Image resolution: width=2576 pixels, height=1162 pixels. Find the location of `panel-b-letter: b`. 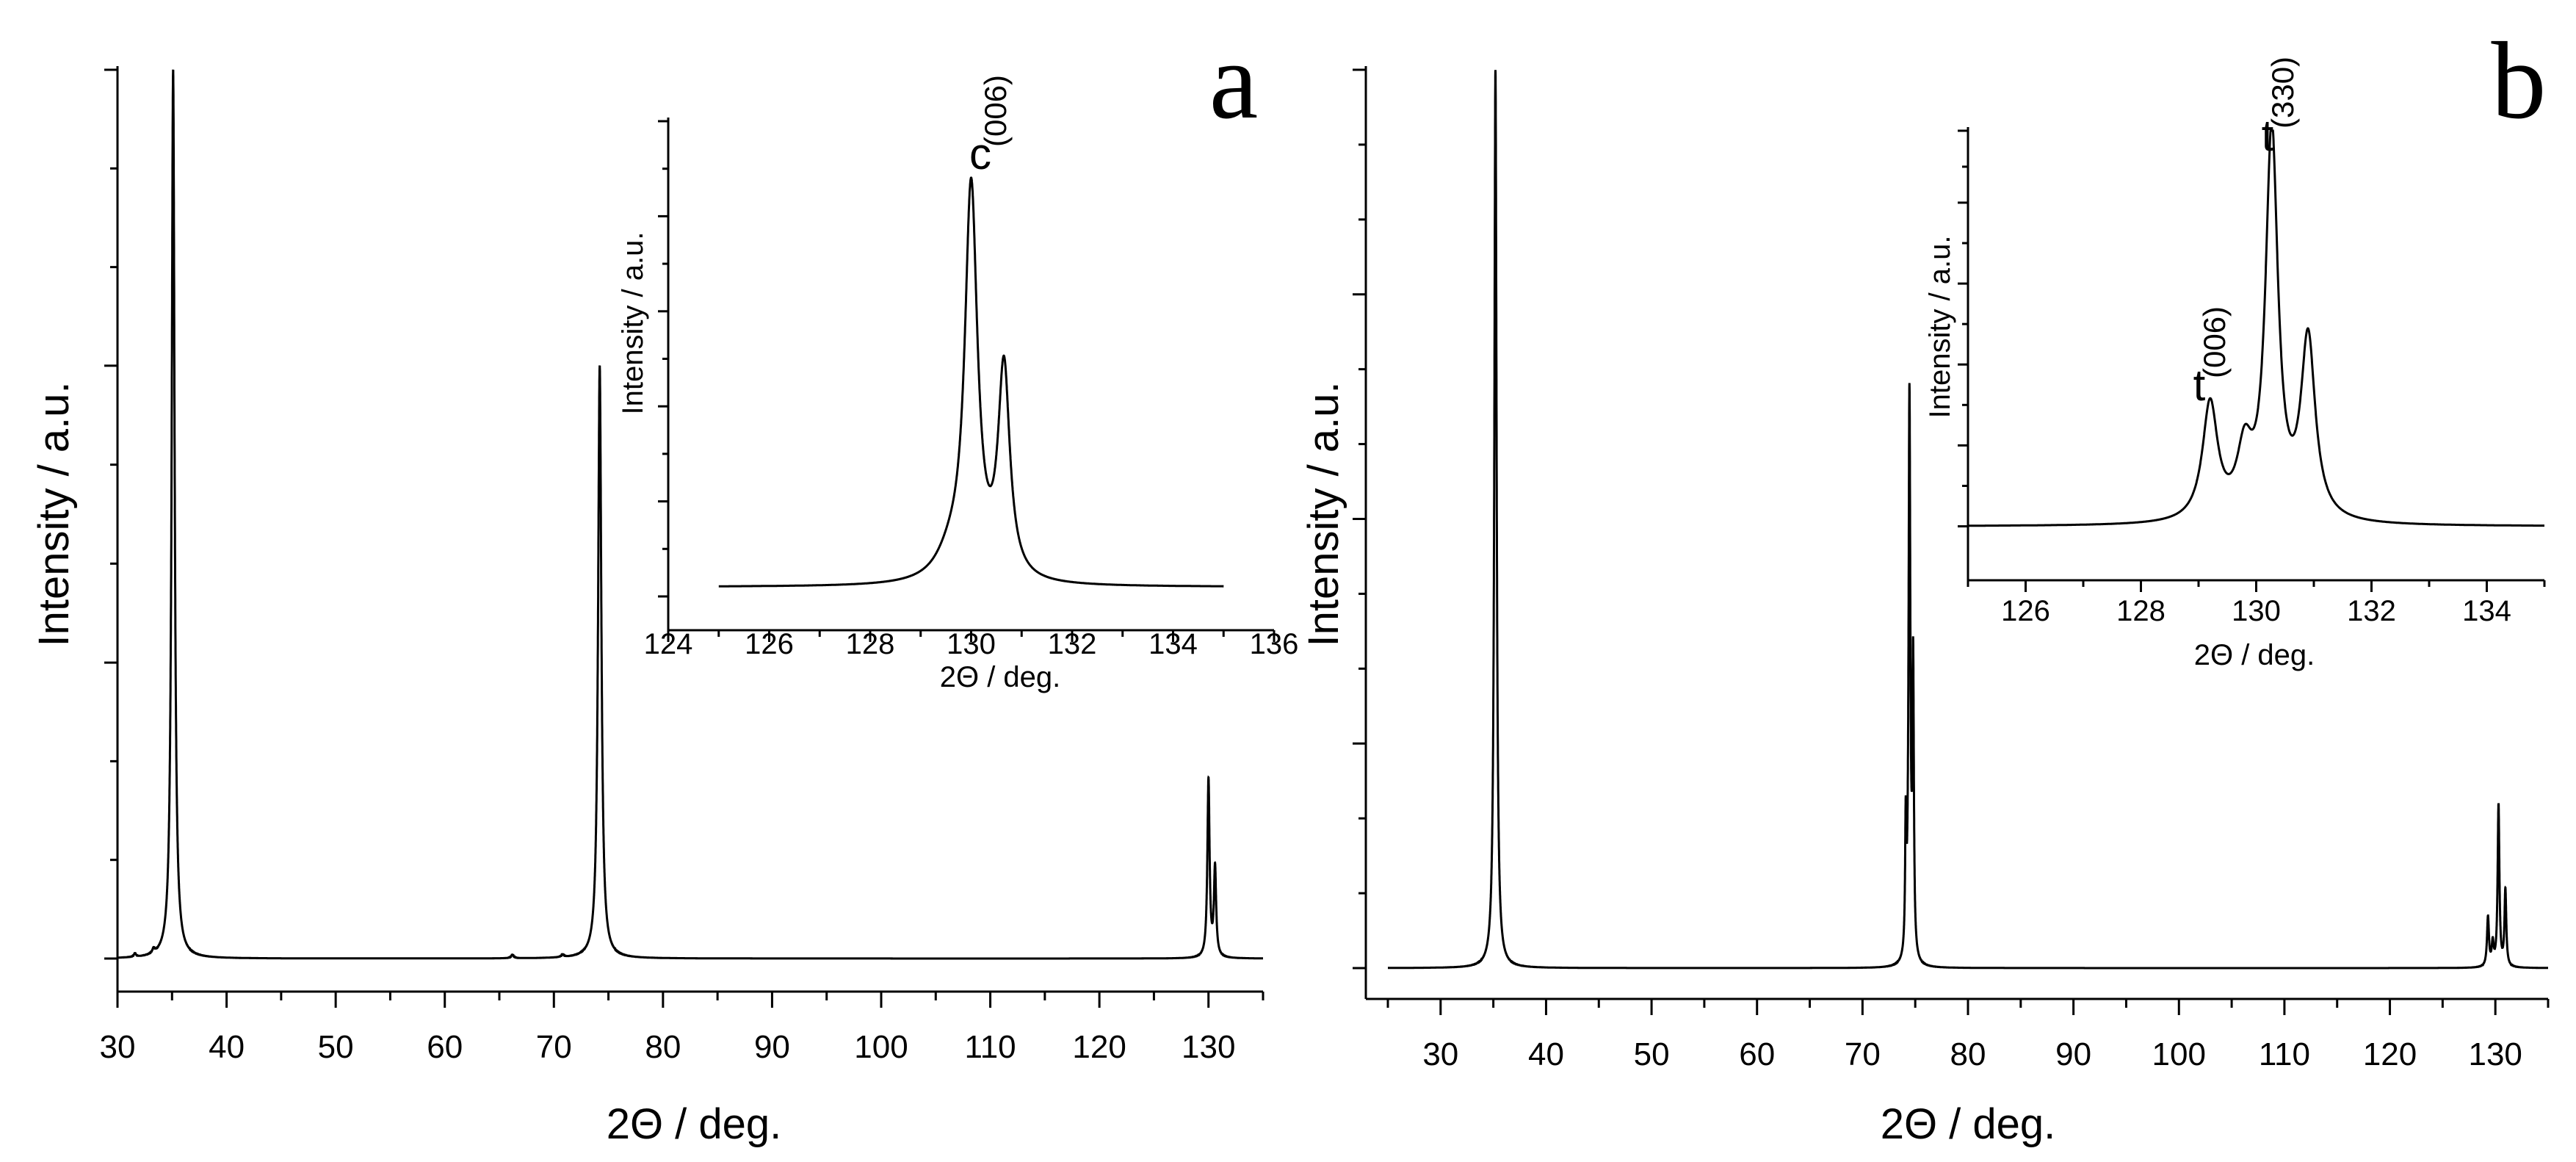

panel-b-letter: b is located at coordinates (2519, 81).